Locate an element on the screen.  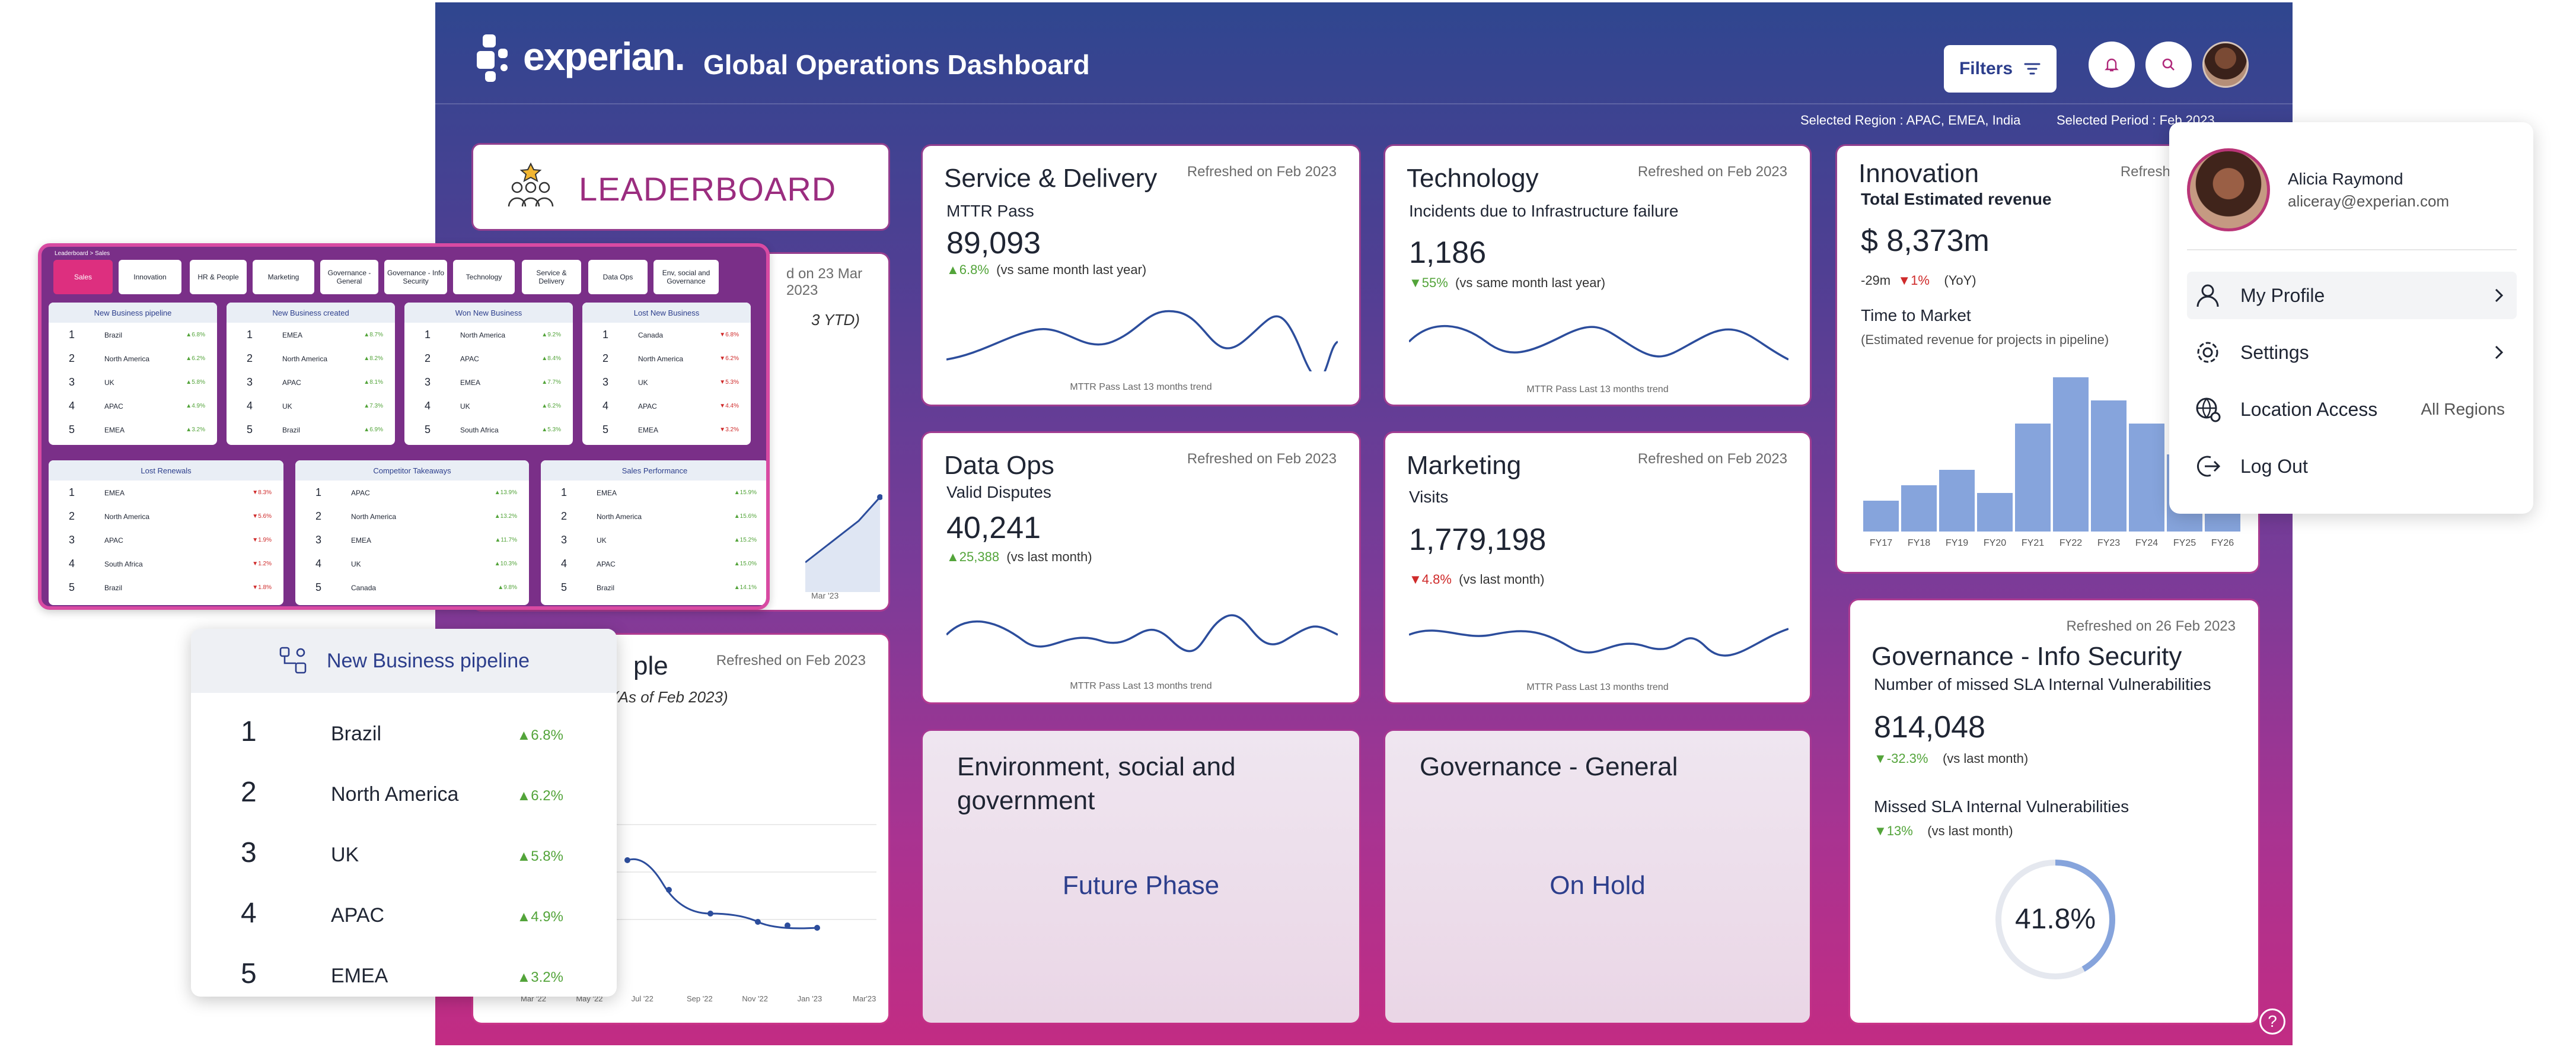
lb-region: EMEA is located at coordinates (607, 493).